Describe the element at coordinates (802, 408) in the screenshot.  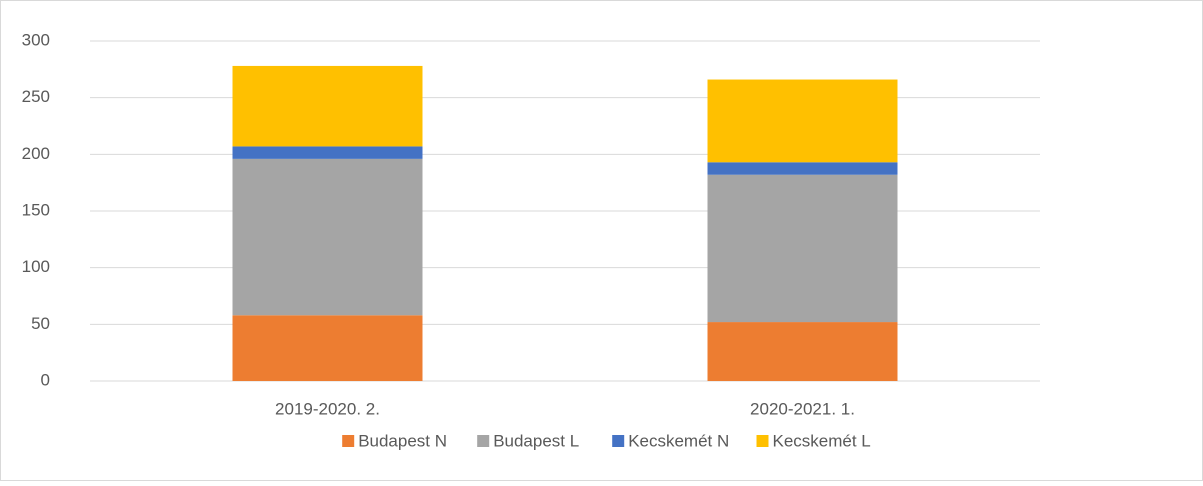
I see `x-tick-label: 2020-2021. 1.` at that location.